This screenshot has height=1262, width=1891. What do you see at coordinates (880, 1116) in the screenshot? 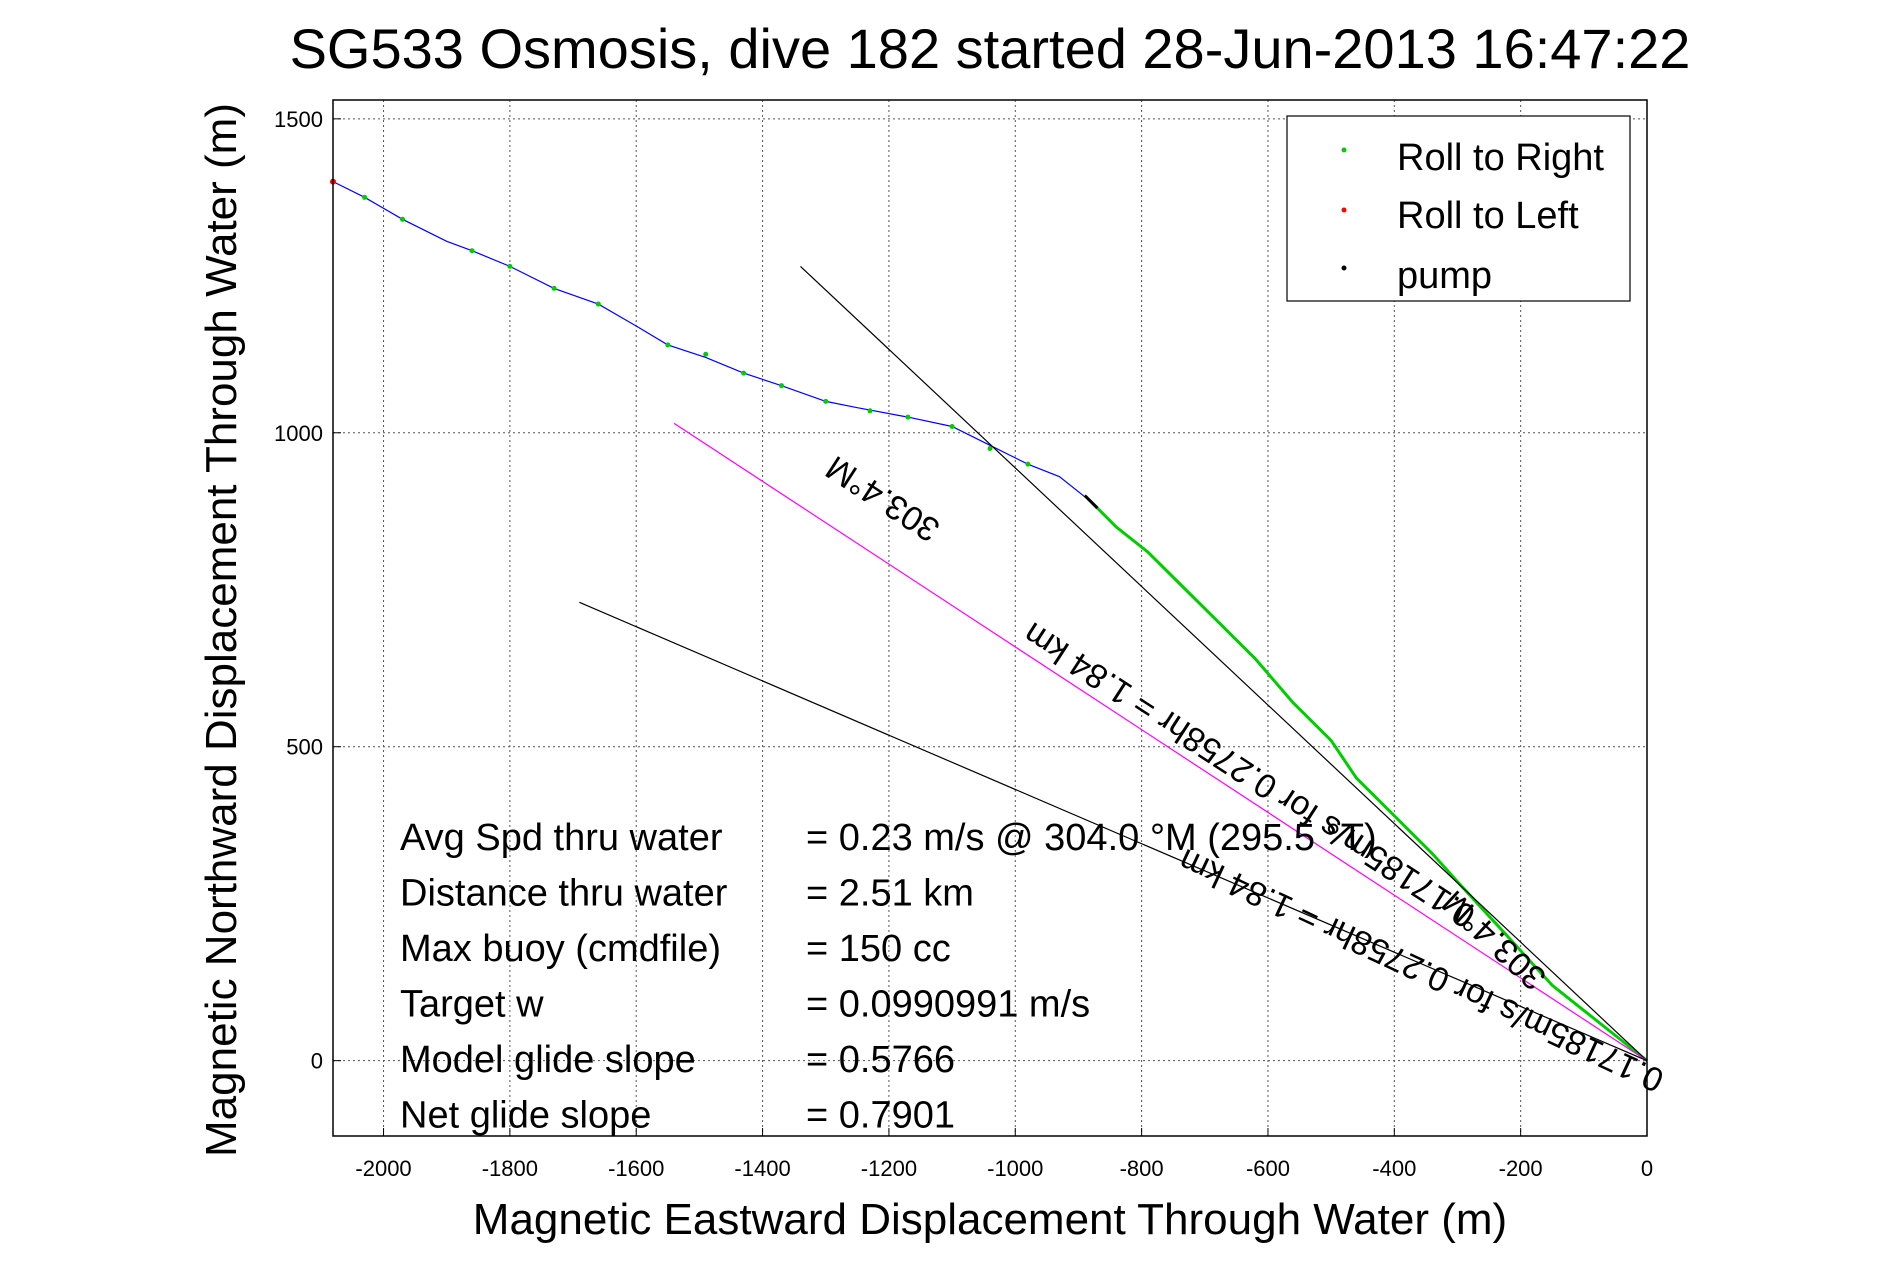
I see `stat-value: = 0.7901` at bounding box center [880, 1116].